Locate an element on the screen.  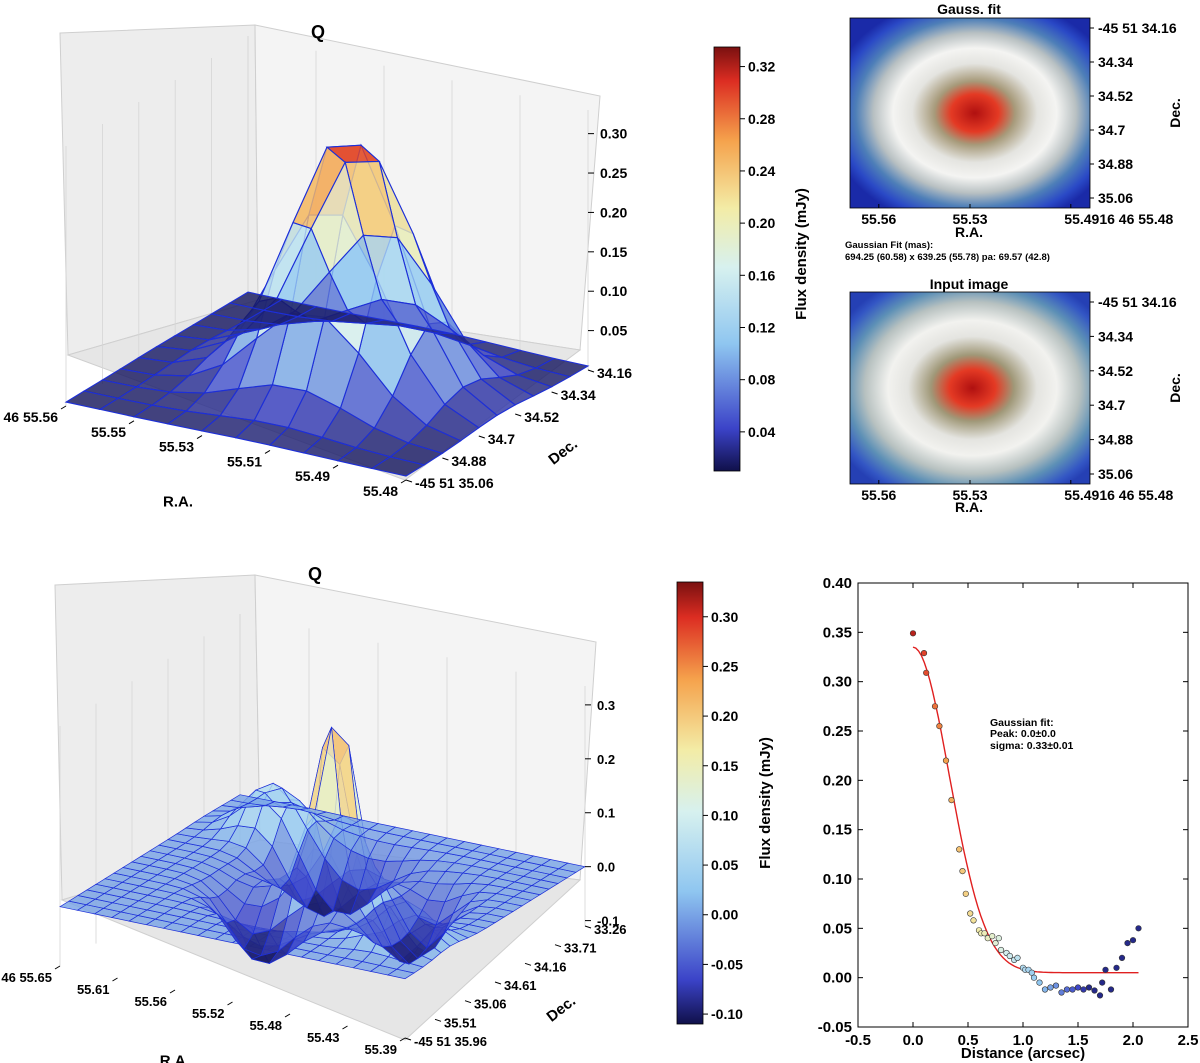
y-axis-label: Dec. is located at coordinates (561, 1009).